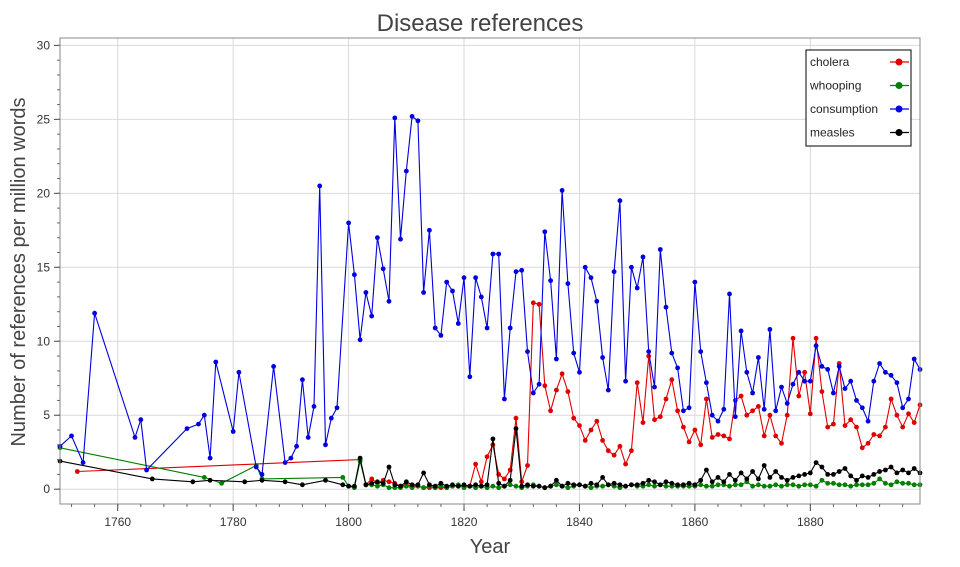 The height and width of the screenshot is (567, 960). What do you see at coordinates (44, 267) in the screenshot?
I see `y-tick-label: 15` at bounding box center [44, 267].